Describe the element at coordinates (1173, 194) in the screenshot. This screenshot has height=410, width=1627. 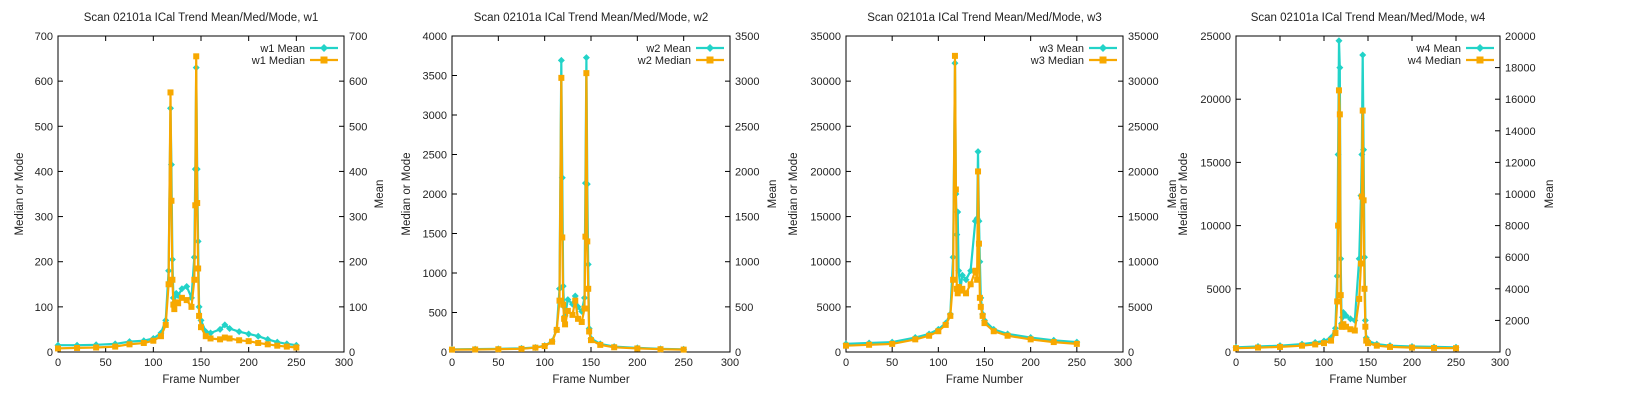
I see `y2-axis-label: Mean` at that location.